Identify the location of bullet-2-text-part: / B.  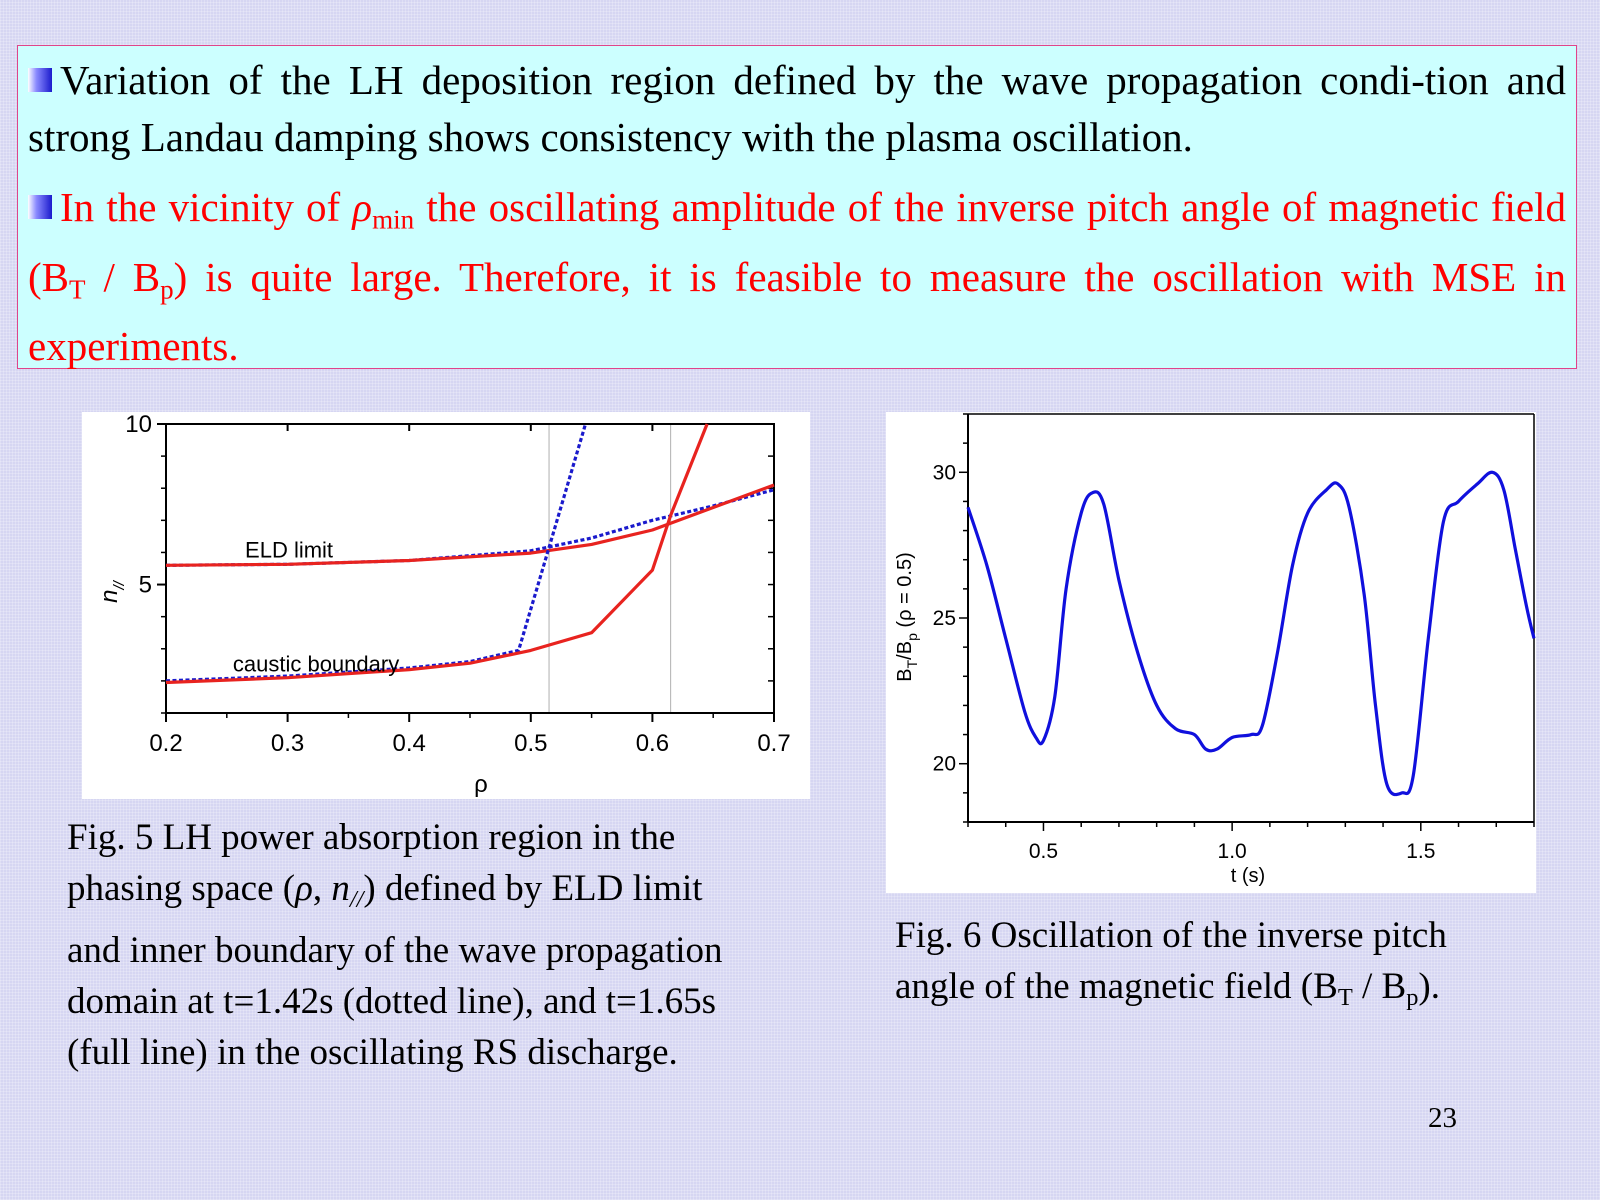
(123, 276).